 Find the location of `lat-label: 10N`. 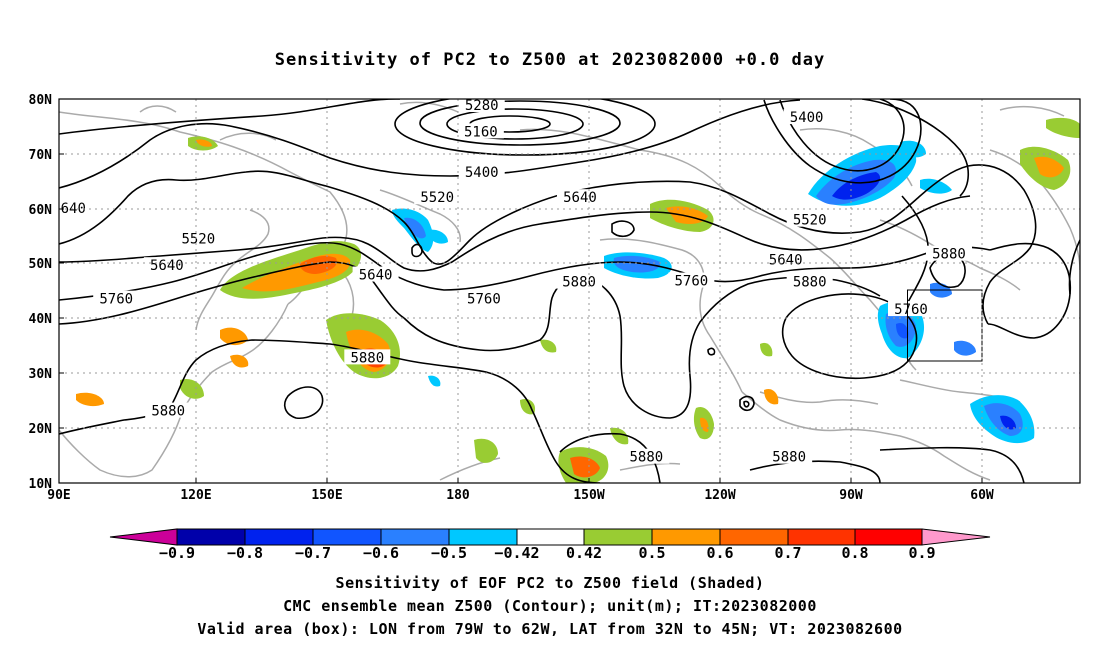

lat-label: 10N is located at coordinates (41, 484).